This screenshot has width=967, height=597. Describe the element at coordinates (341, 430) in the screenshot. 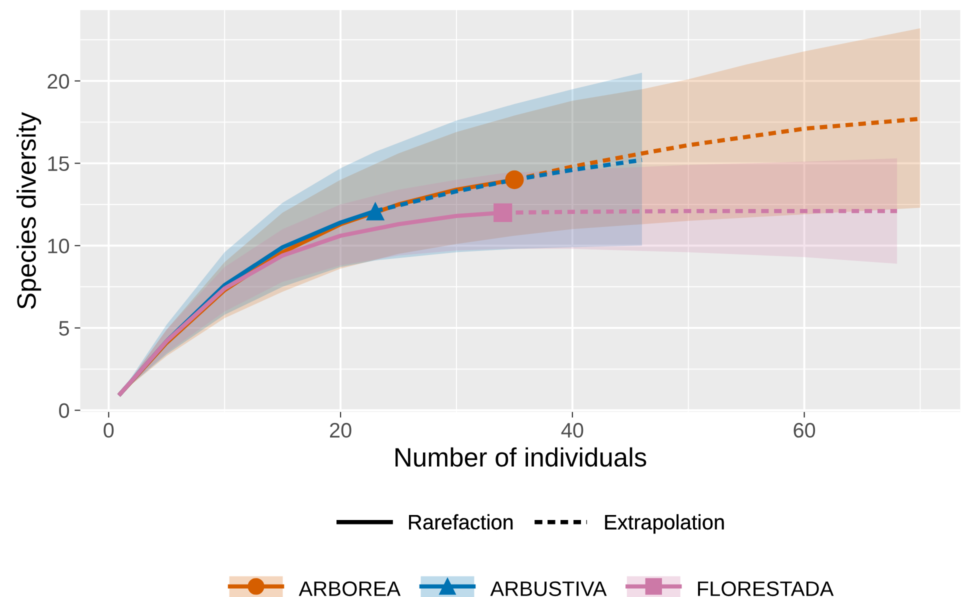

I see `x-tick-label: 20` at that location.